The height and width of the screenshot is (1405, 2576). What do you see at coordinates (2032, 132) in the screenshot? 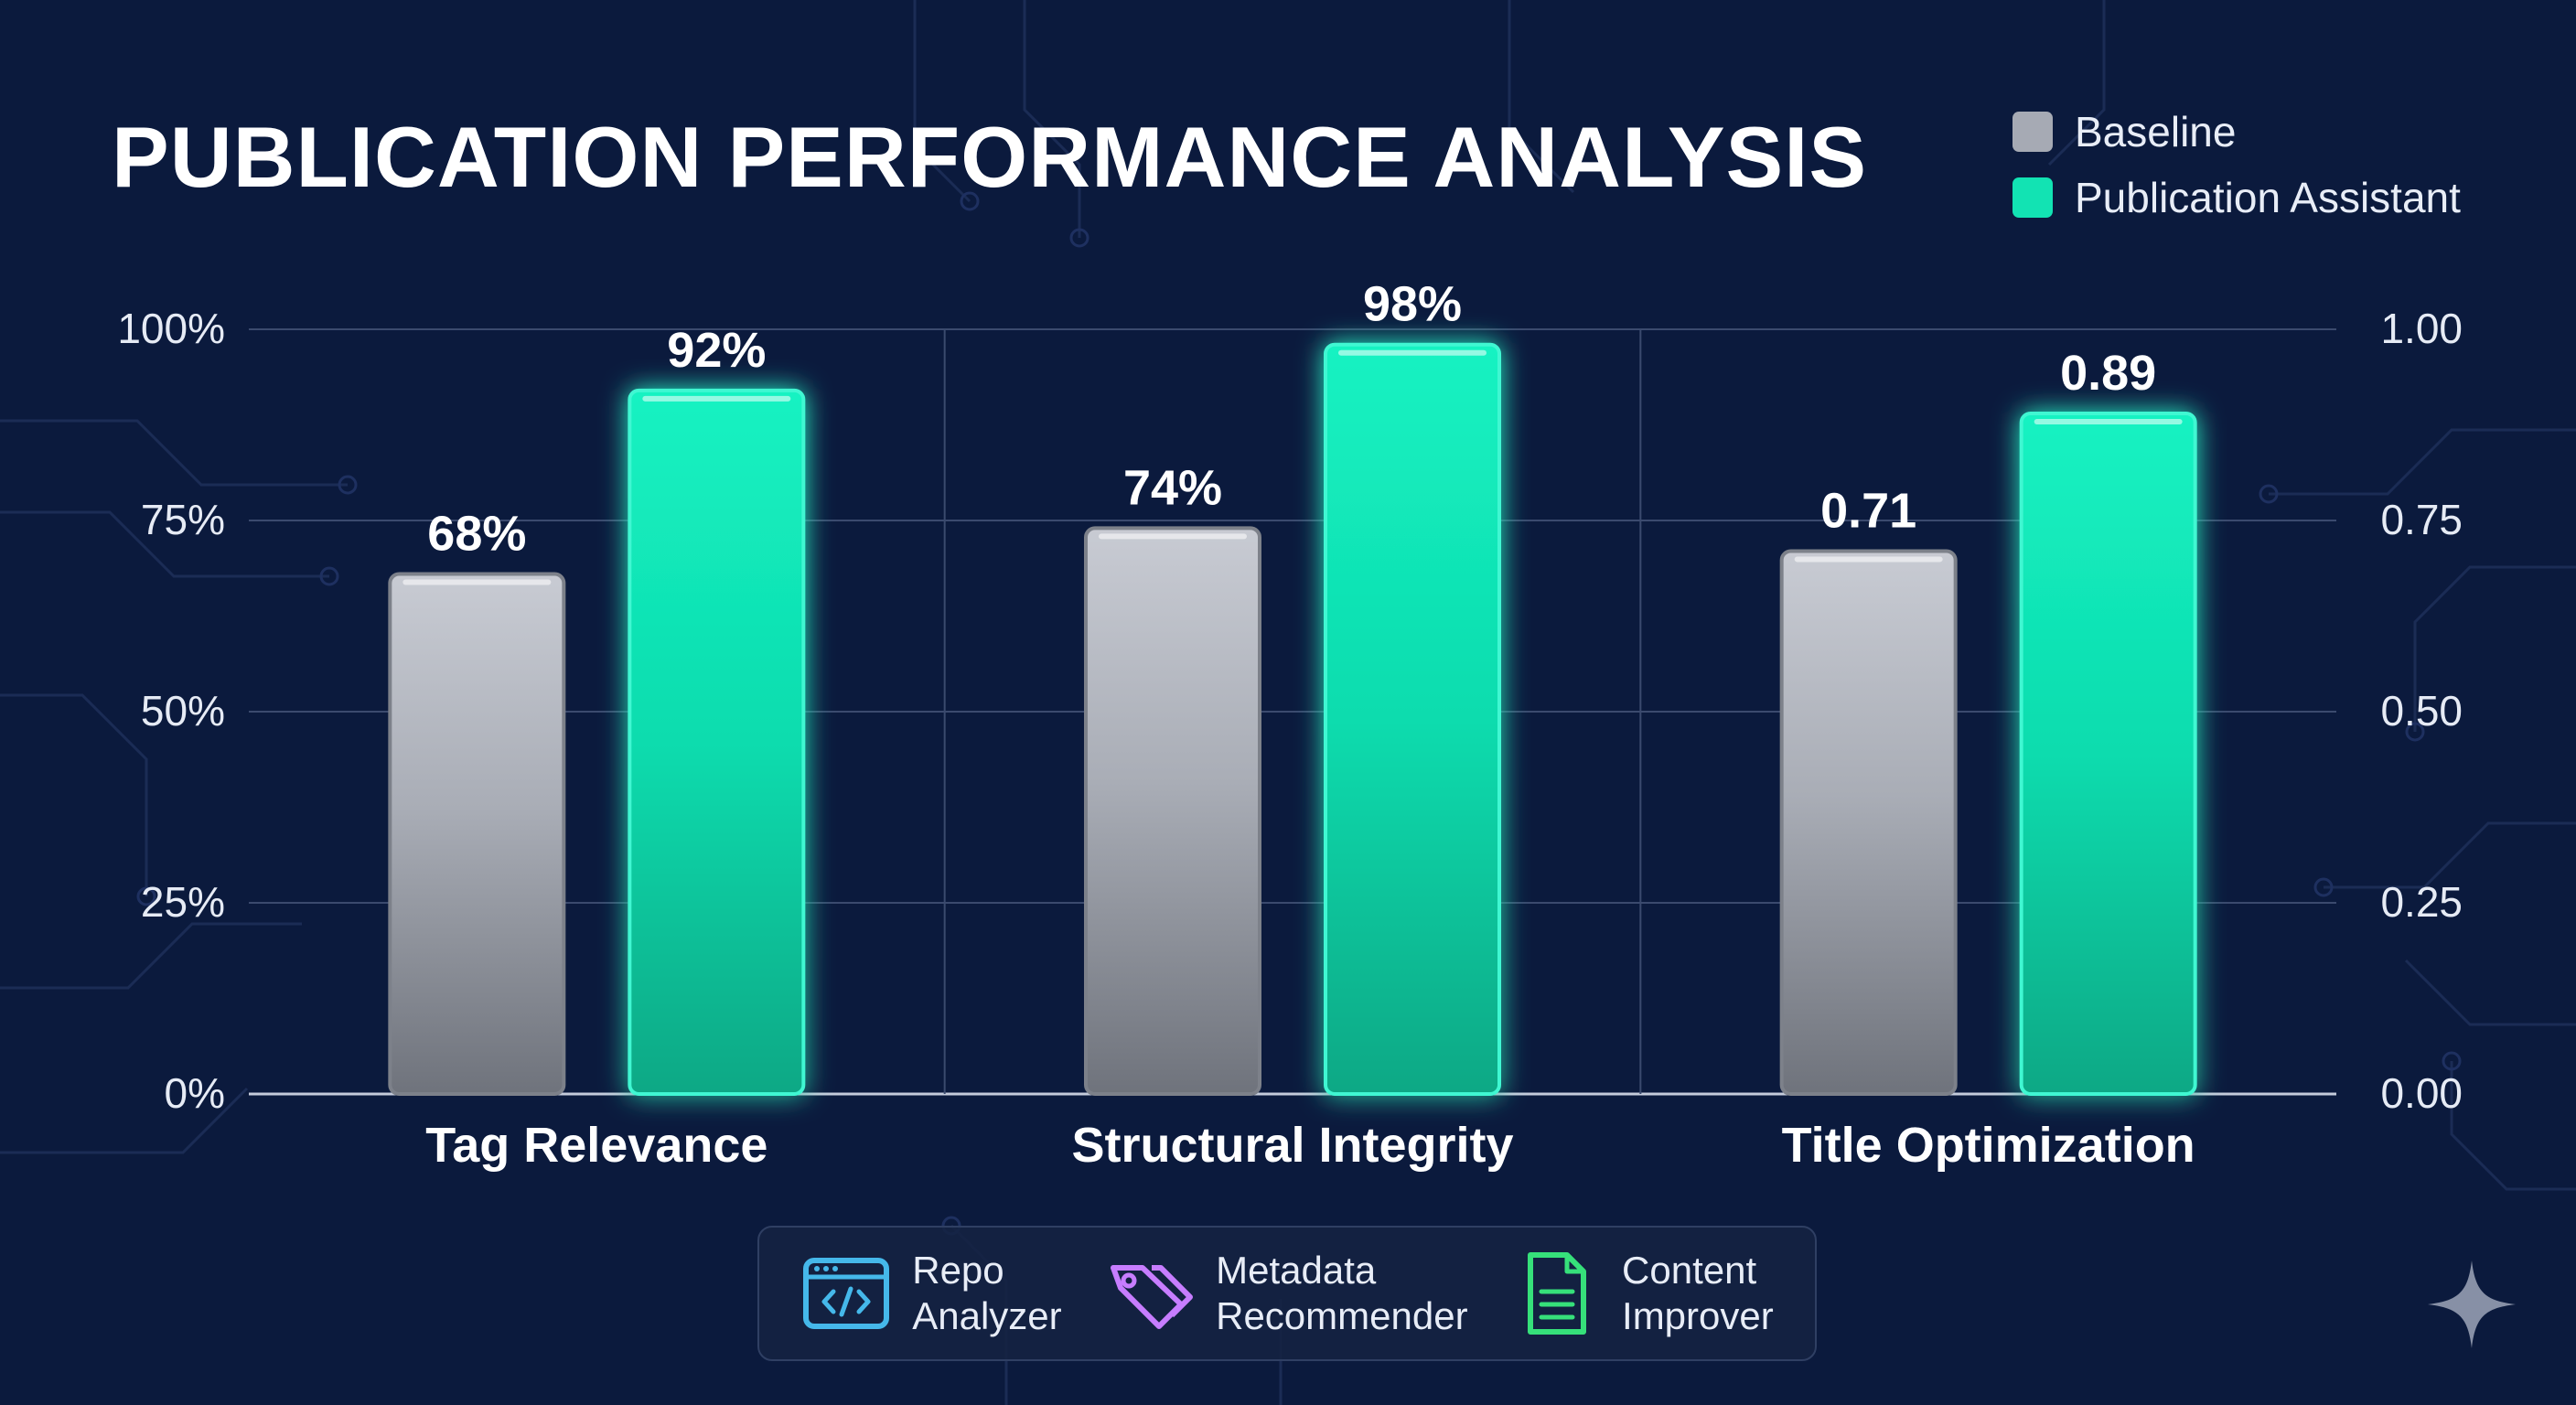
I see `legend-swatch-baseline` at bounding box center [2032, 132].